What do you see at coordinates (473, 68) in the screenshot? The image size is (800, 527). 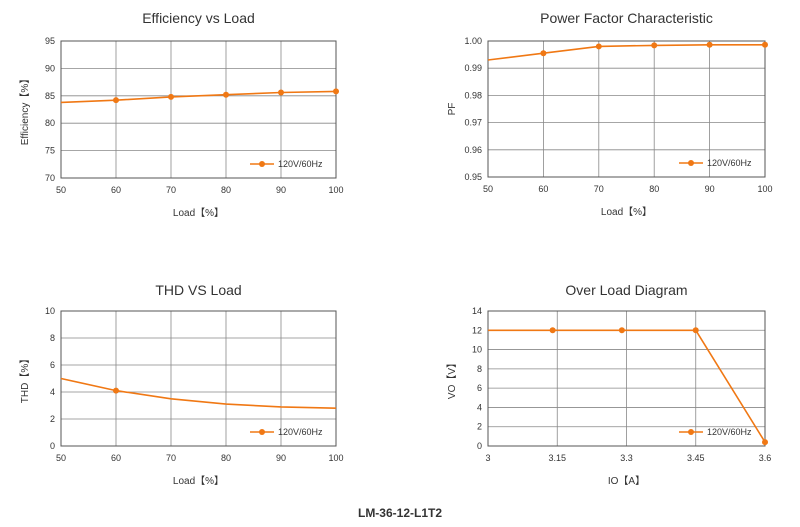 I see `y-tick-label: 0.99` at bounding box center [473, 68].